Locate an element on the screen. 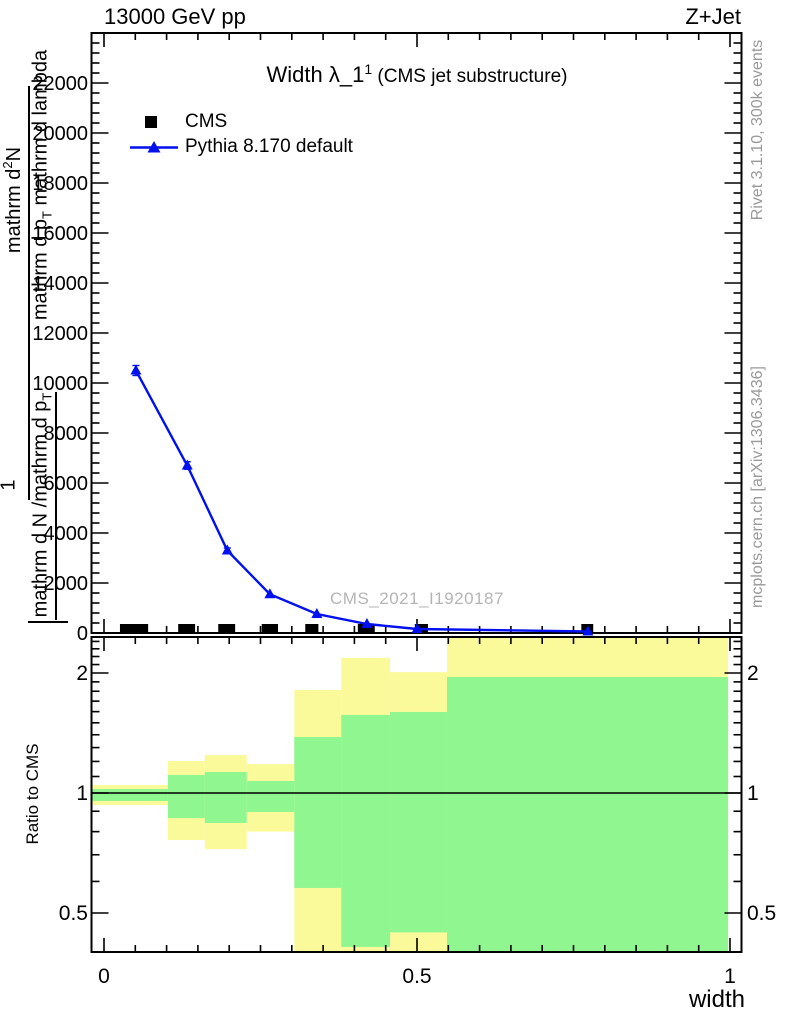 The image size is (786, 1024). ratio-y-tick-label-left: 2 is located at coordinates (82, 673).